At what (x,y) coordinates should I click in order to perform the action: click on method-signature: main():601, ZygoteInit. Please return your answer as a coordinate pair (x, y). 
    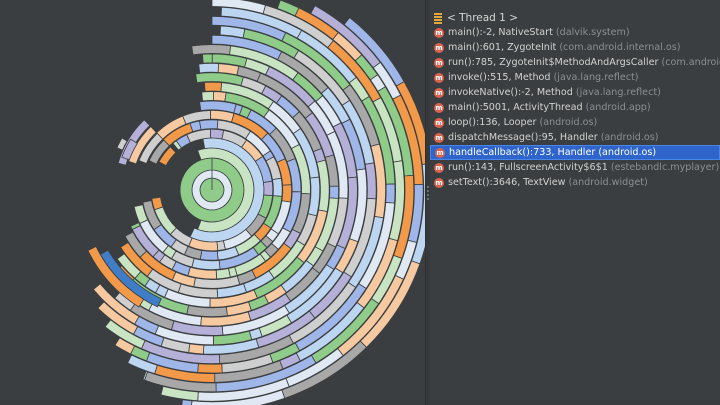
    Looking at the image, I should click on (502, 47).